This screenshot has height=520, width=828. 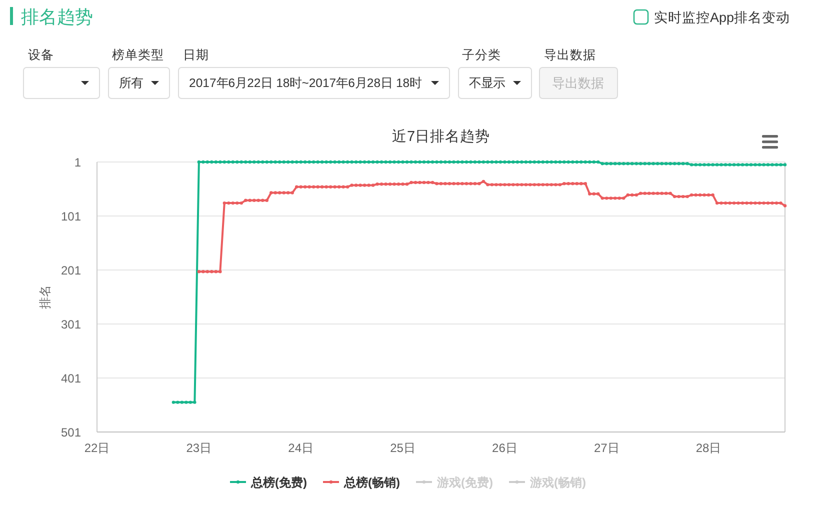 I want to click on text: 榜单类型, so click(x=138, y=55).